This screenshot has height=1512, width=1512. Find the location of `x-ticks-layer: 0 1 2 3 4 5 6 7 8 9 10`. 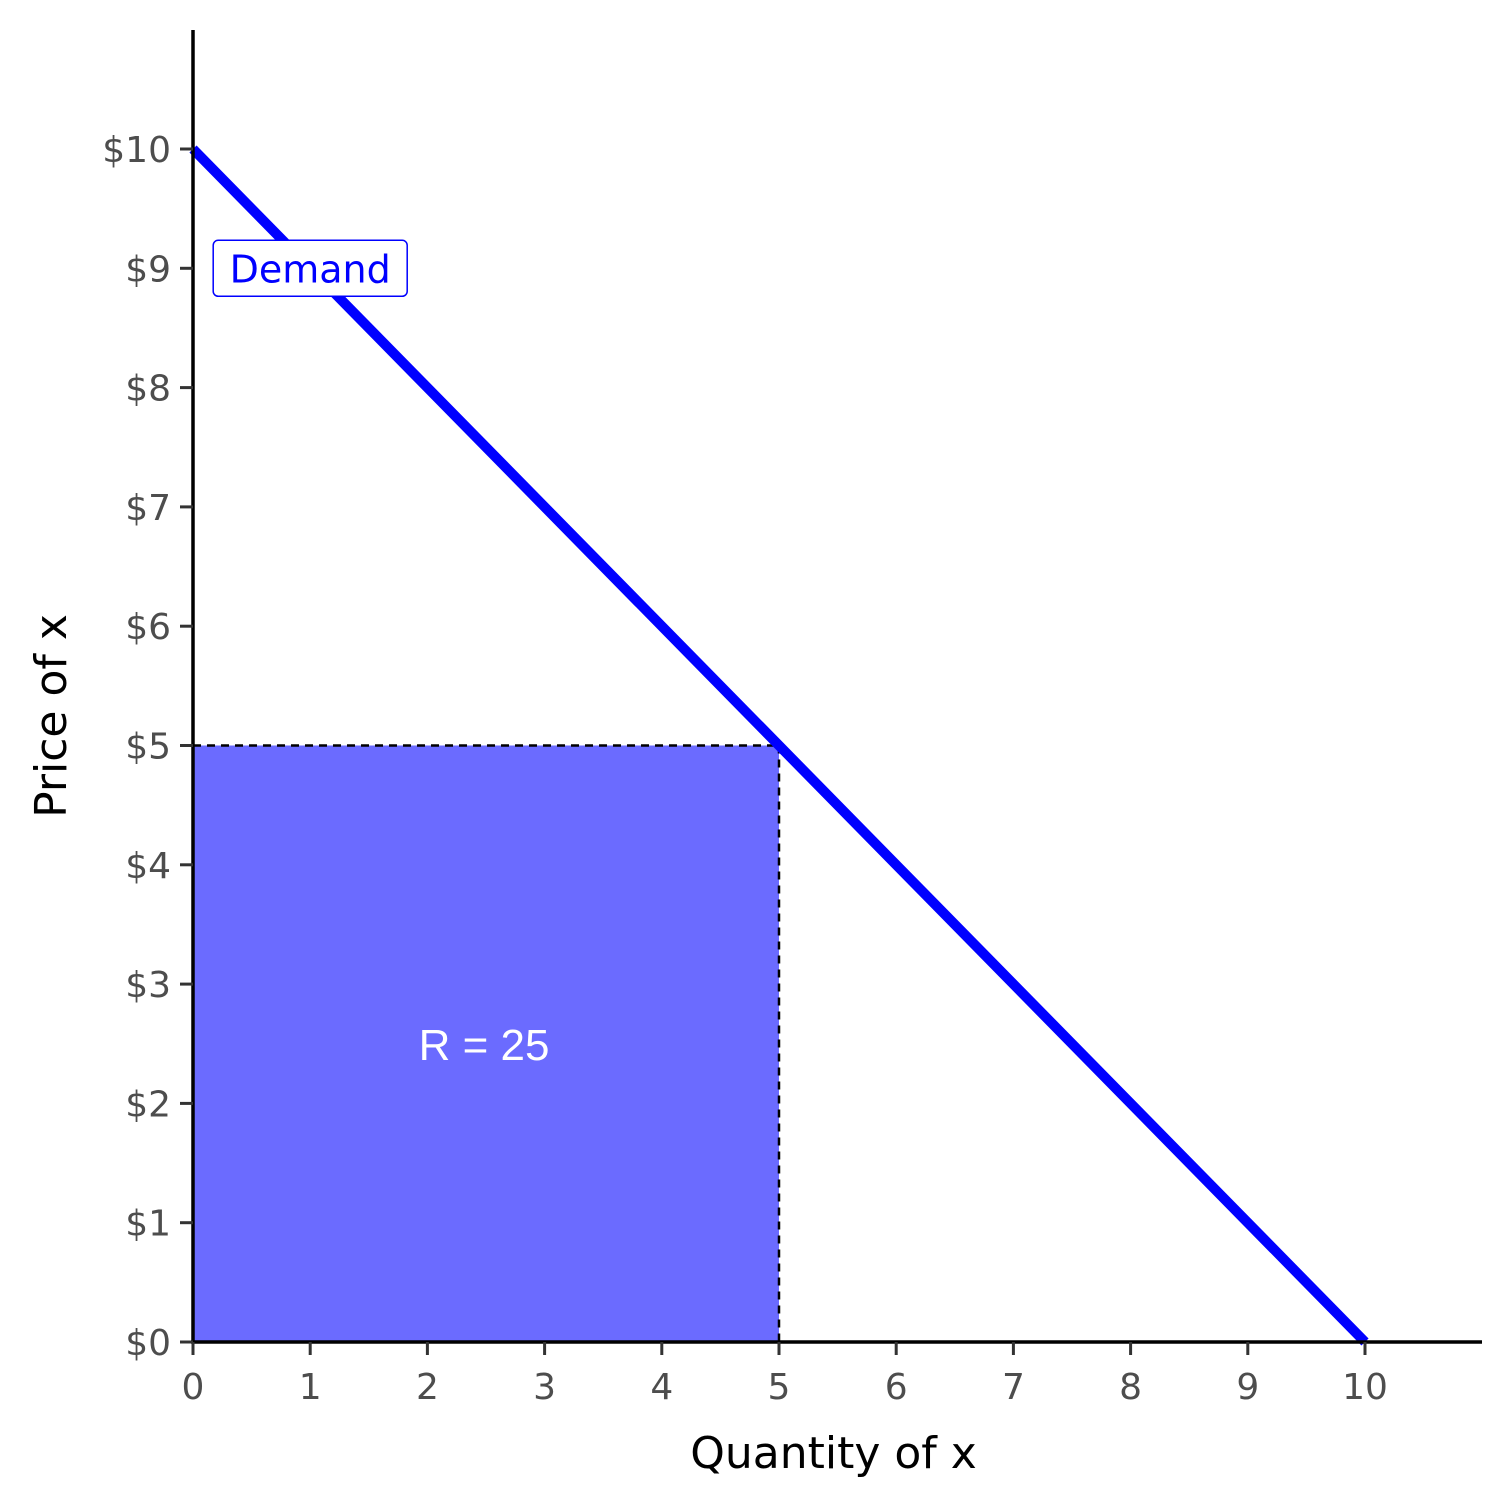

x-ticks-layer: 0 1 2 3 4 5 6 7 8 9 10 is located at coordinates (785, 1375).